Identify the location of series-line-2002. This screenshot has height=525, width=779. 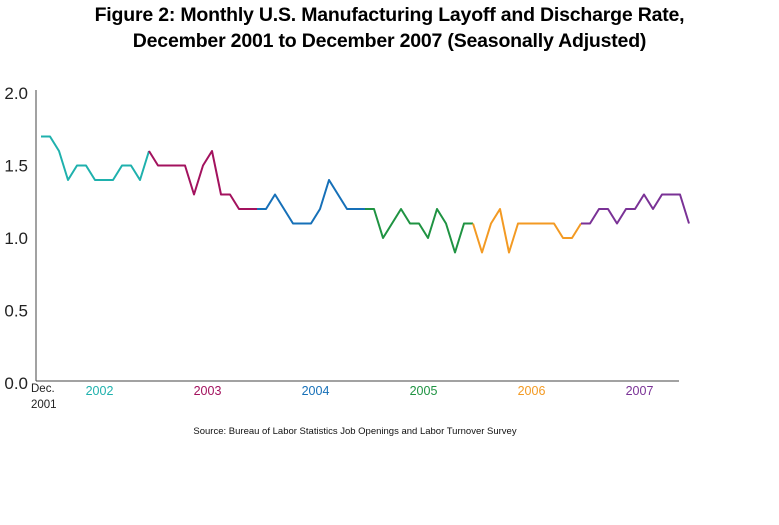
(95, 158).